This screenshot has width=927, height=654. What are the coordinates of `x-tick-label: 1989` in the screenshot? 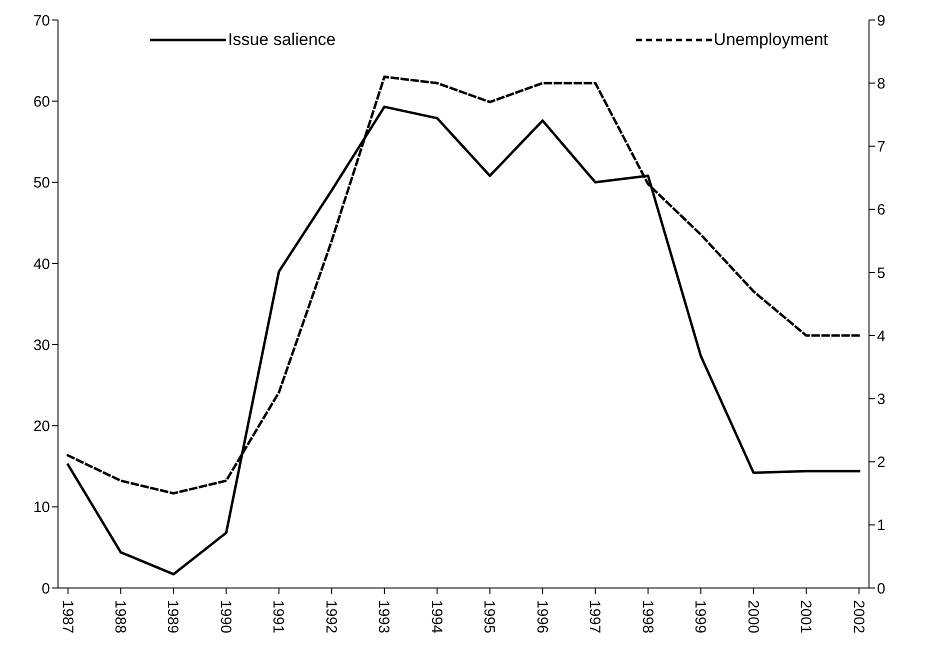 It's located at (173, 617).